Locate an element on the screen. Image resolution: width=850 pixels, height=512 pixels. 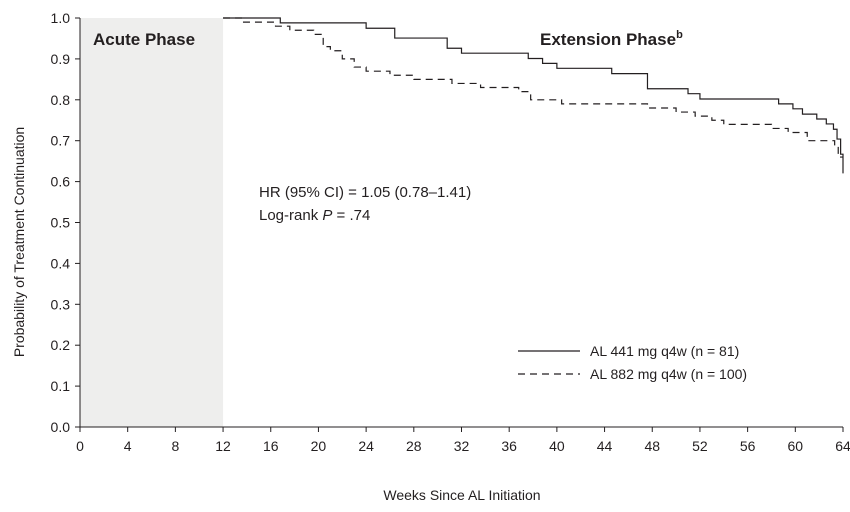
acute-phase-label: Acute Phase is located at coordinates (144, 39).